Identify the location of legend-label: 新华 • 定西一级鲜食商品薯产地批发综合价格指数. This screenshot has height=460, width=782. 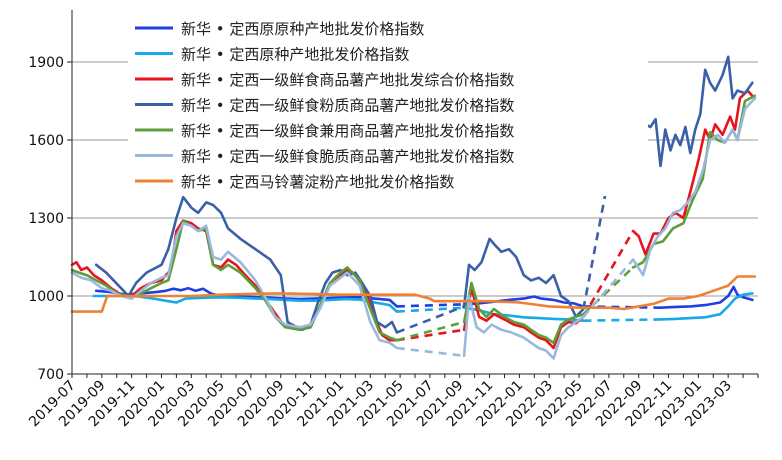
(347, 80).